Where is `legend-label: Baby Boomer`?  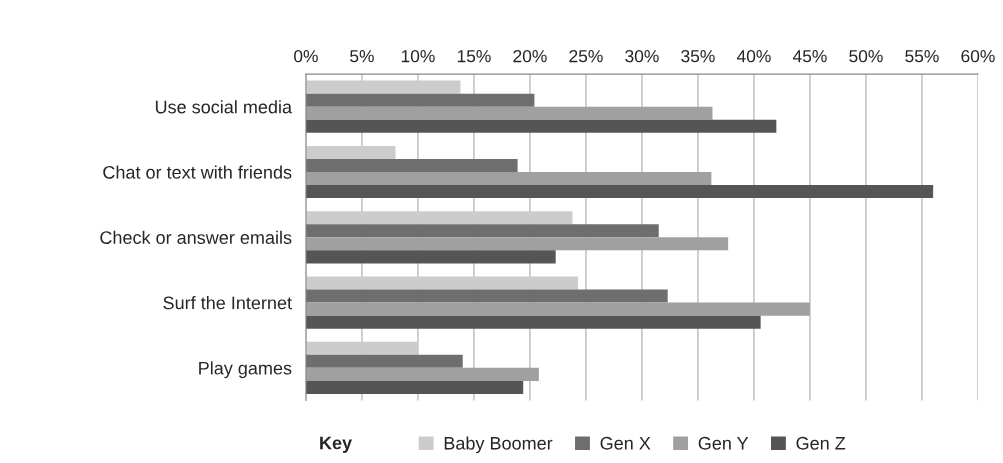 legend-label: Baby Boomer is located at coordinates (498, 445).